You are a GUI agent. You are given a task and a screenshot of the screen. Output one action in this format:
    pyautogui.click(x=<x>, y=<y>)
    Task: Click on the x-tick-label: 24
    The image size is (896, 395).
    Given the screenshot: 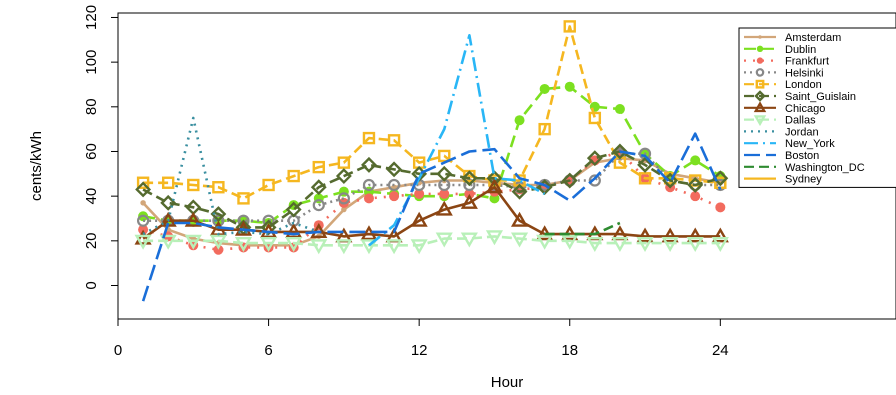 What is the action you would take?
    pyautogui.click(x=720, y=350)
    